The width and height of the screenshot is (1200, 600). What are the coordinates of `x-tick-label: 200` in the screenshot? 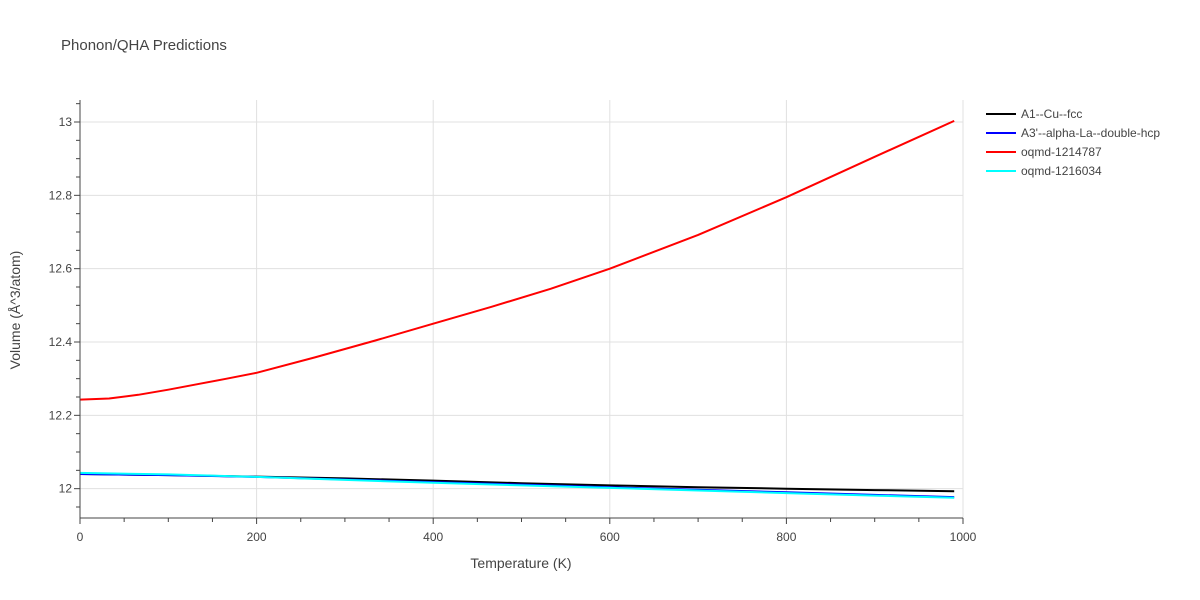 It's located at (257, 537).